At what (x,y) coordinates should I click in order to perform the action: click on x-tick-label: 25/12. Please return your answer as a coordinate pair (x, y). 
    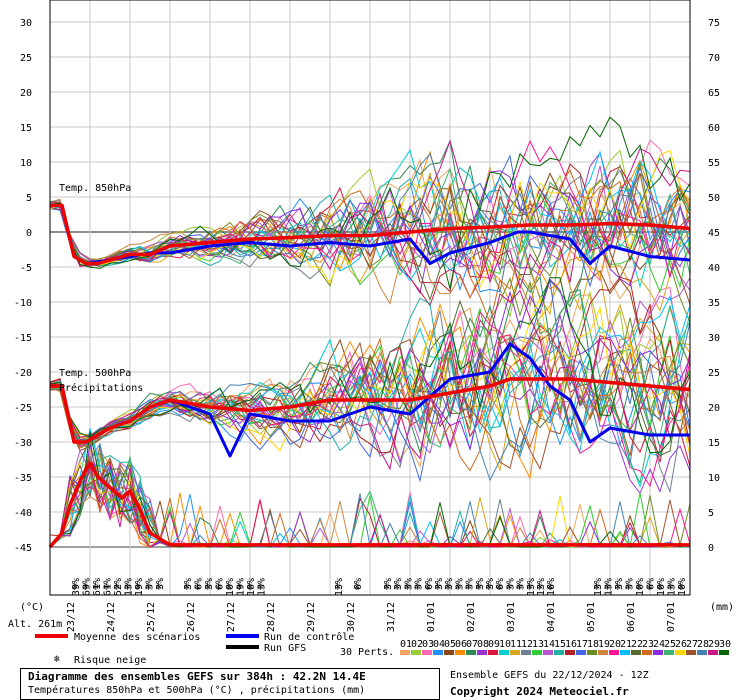
    Looking at the image, I should click on (151, 617).